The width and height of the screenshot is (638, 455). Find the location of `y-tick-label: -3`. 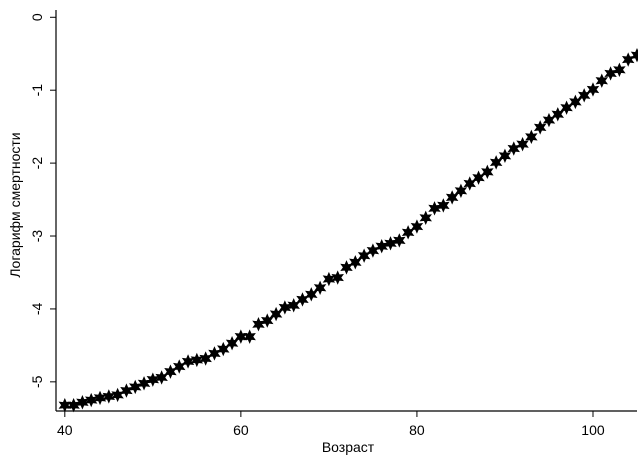

y-tick-label: -3 is located at coordinates (37, 236).